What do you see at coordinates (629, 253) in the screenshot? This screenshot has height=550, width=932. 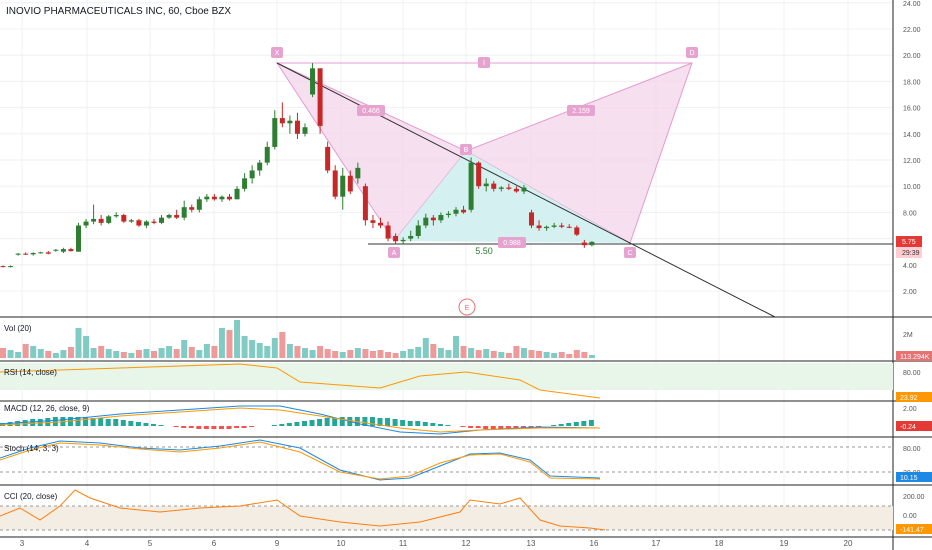 I see `badge-c-label: C` at bounding box center [629, 253].